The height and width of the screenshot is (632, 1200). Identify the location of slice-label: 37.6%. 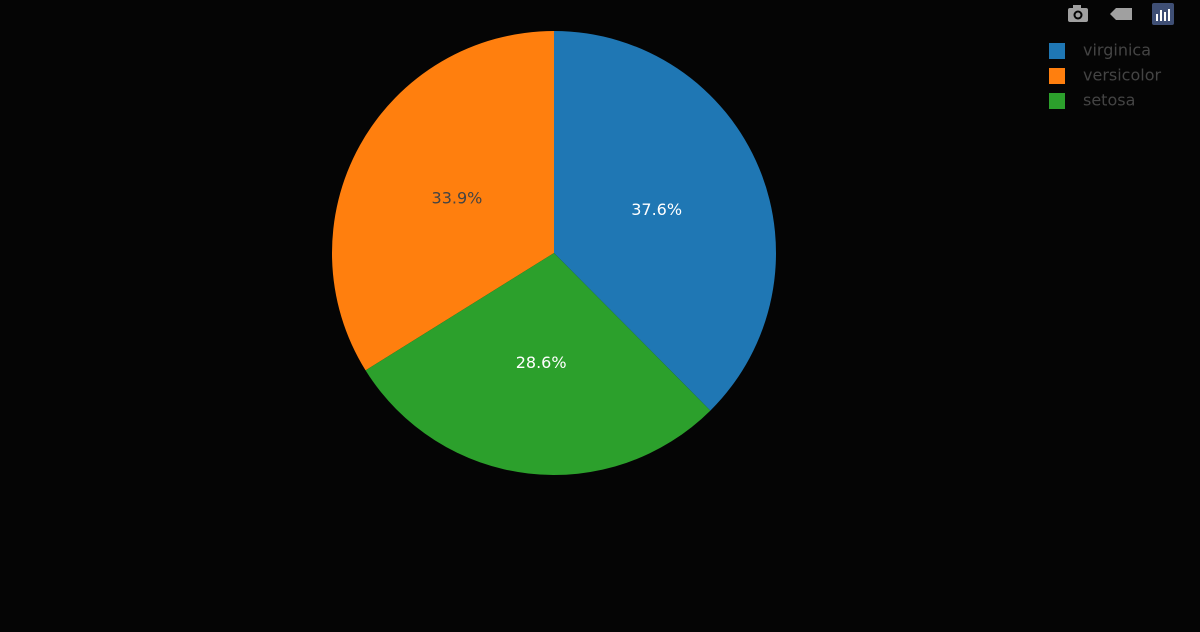
(656, 209).